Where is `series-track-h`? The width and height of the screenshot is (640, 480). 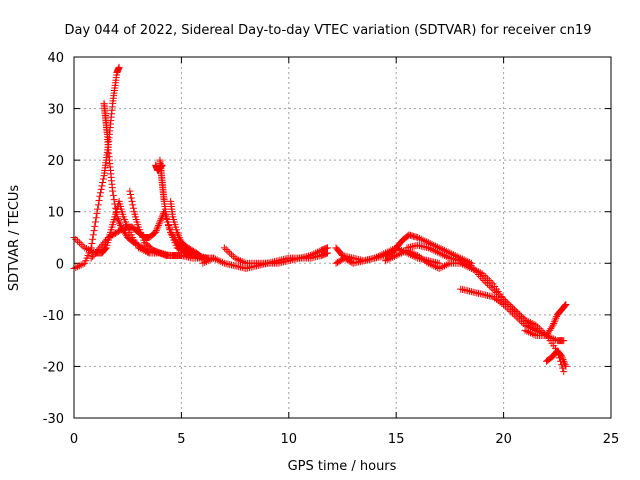 series-track-h is located at coordinates (187, 229).